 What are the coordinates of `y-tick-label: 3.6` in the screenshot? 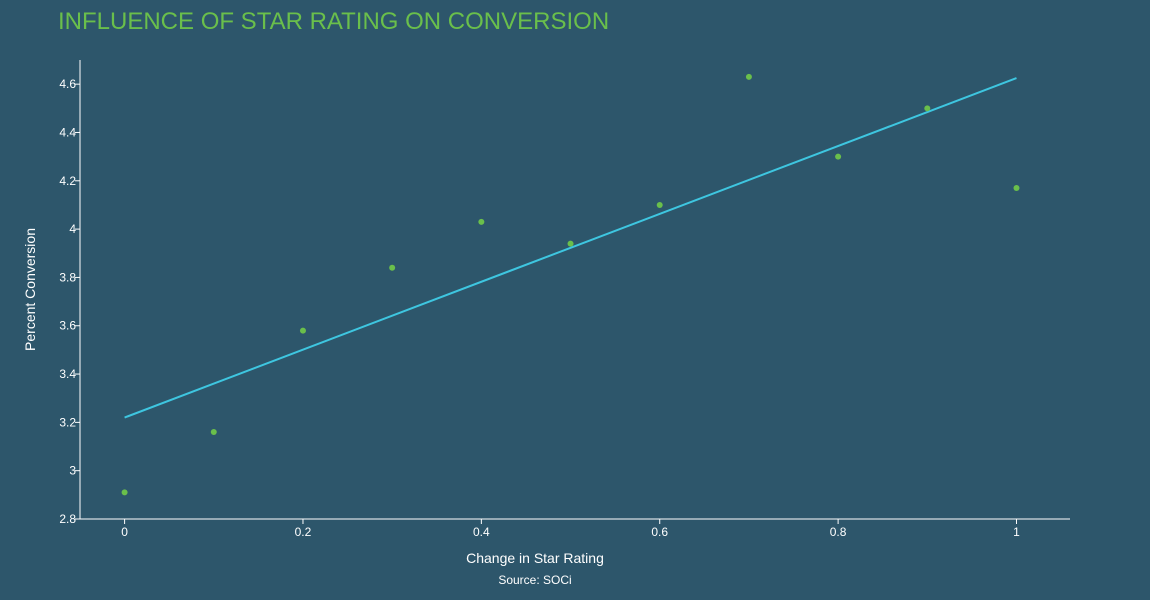 It's located at (67, 326).